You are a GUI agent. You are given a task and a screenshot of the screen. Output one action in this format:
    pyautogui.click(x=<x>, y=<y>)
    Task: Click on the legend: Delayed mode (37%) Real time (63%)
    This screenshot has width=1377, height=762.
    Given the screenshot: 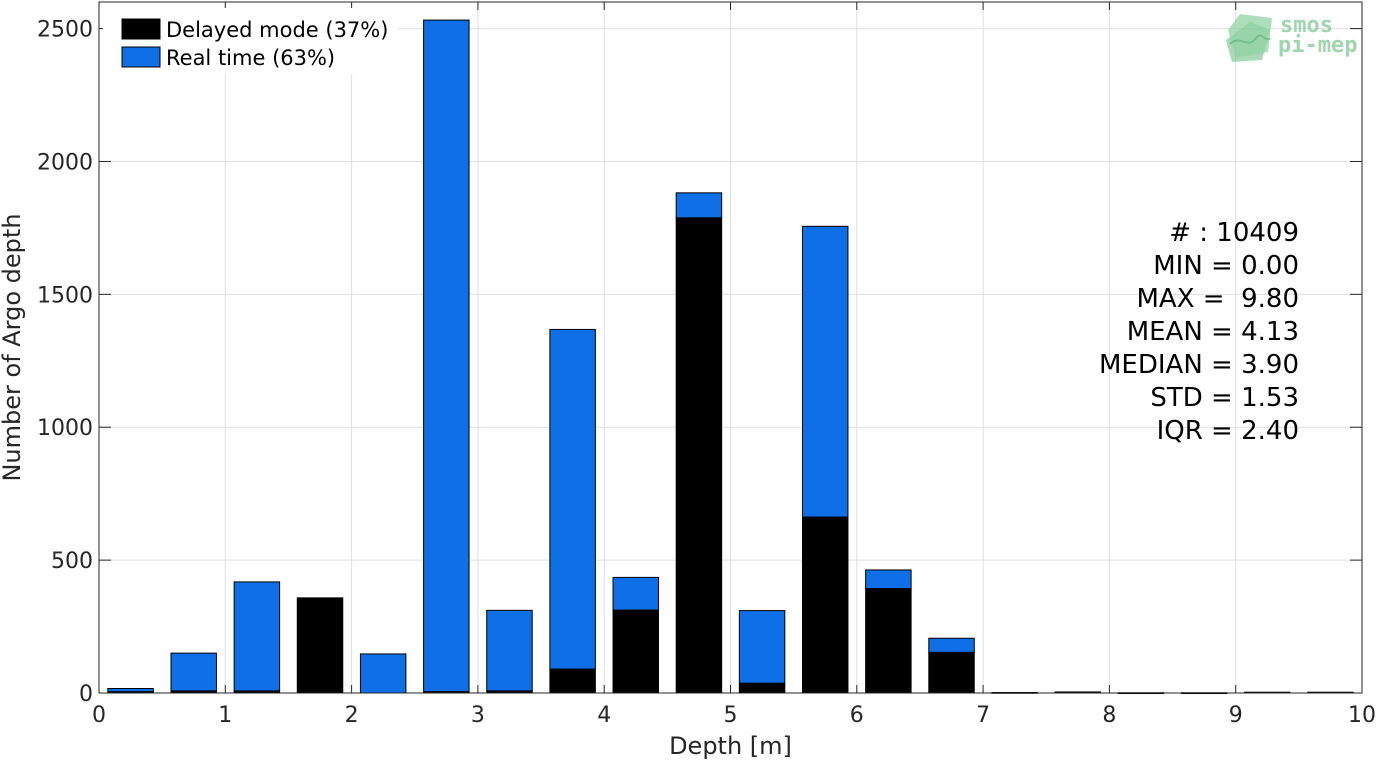 What is the action you would take?
    pyautogui.click(x=250, y=41)
    